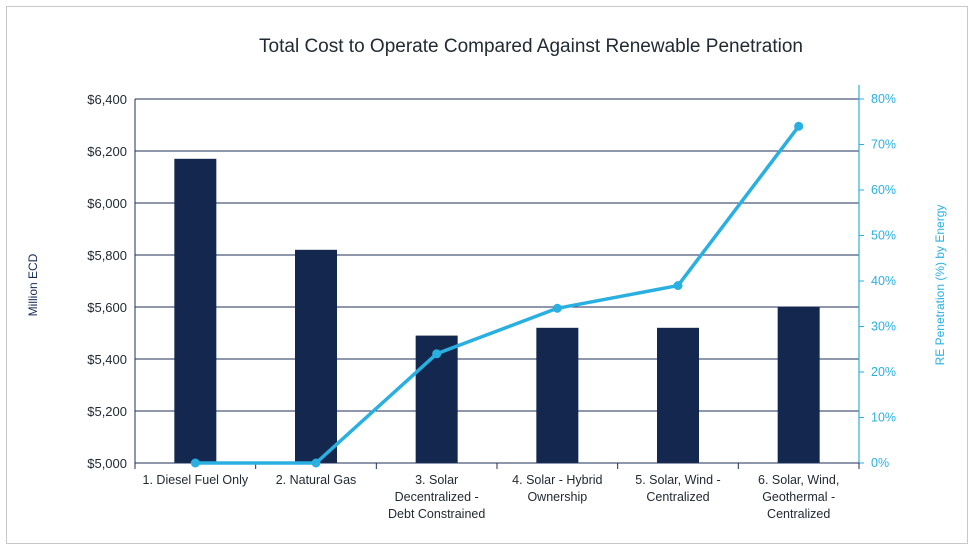 This screenshot has width=975, height=552. What do you see at coordinates (107, 99) in the screenshot?
I see `y-tick-label: $6,400` at bounding box center [107, 99].